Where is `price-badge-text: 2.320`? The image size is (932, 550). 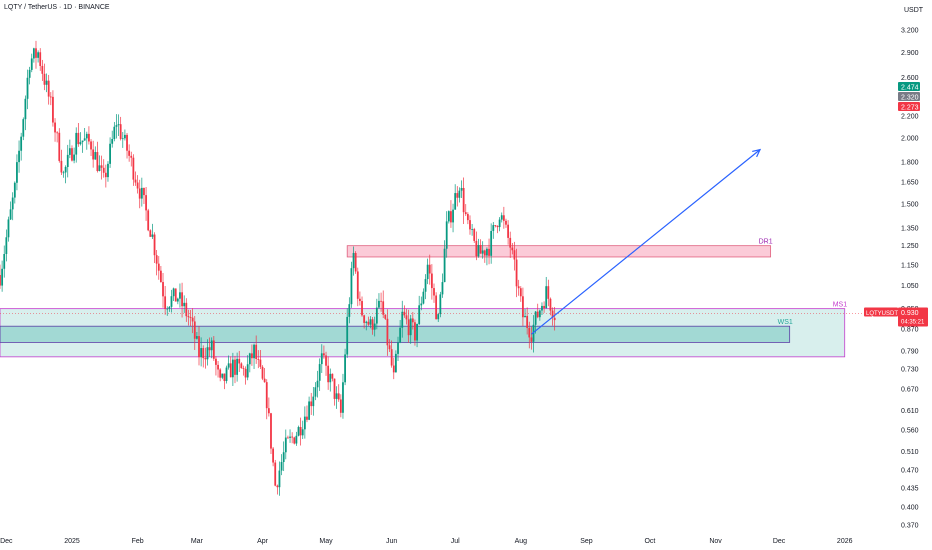
price-badge-text: 2.320 is located at coordinates (910, 98).